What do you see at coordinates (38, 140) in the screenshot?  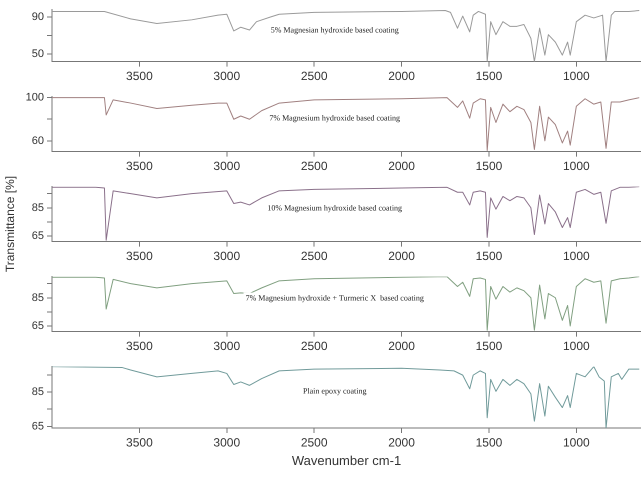 I see `y-tick-label: 60` at bounding box center [38, 140].